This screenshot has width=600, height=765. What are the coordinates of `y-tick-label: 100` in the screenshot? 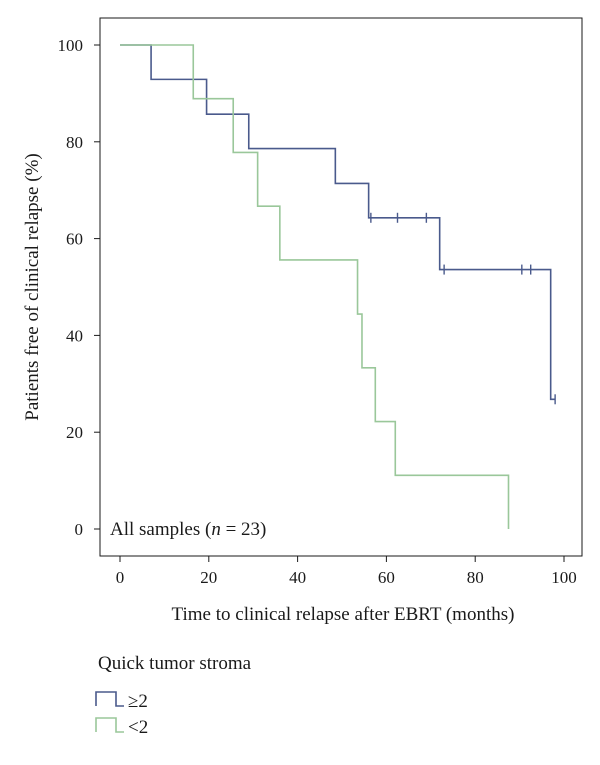 It's located at (71, 45).